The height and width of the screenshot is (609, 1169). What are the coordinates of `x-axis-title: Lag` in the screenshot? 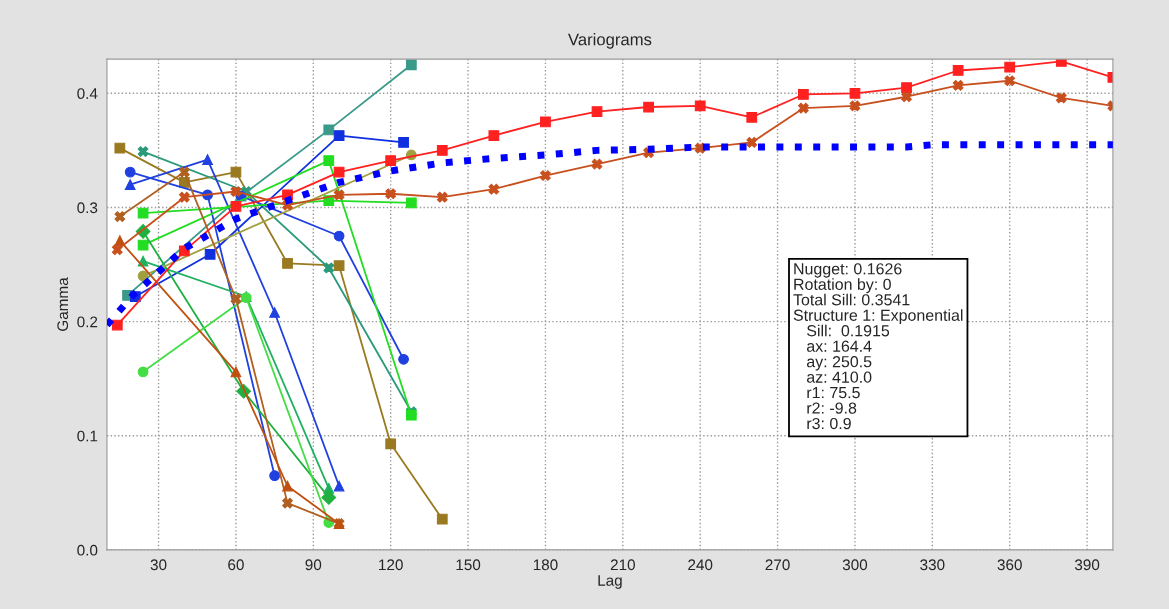 It's located at (610, 582).